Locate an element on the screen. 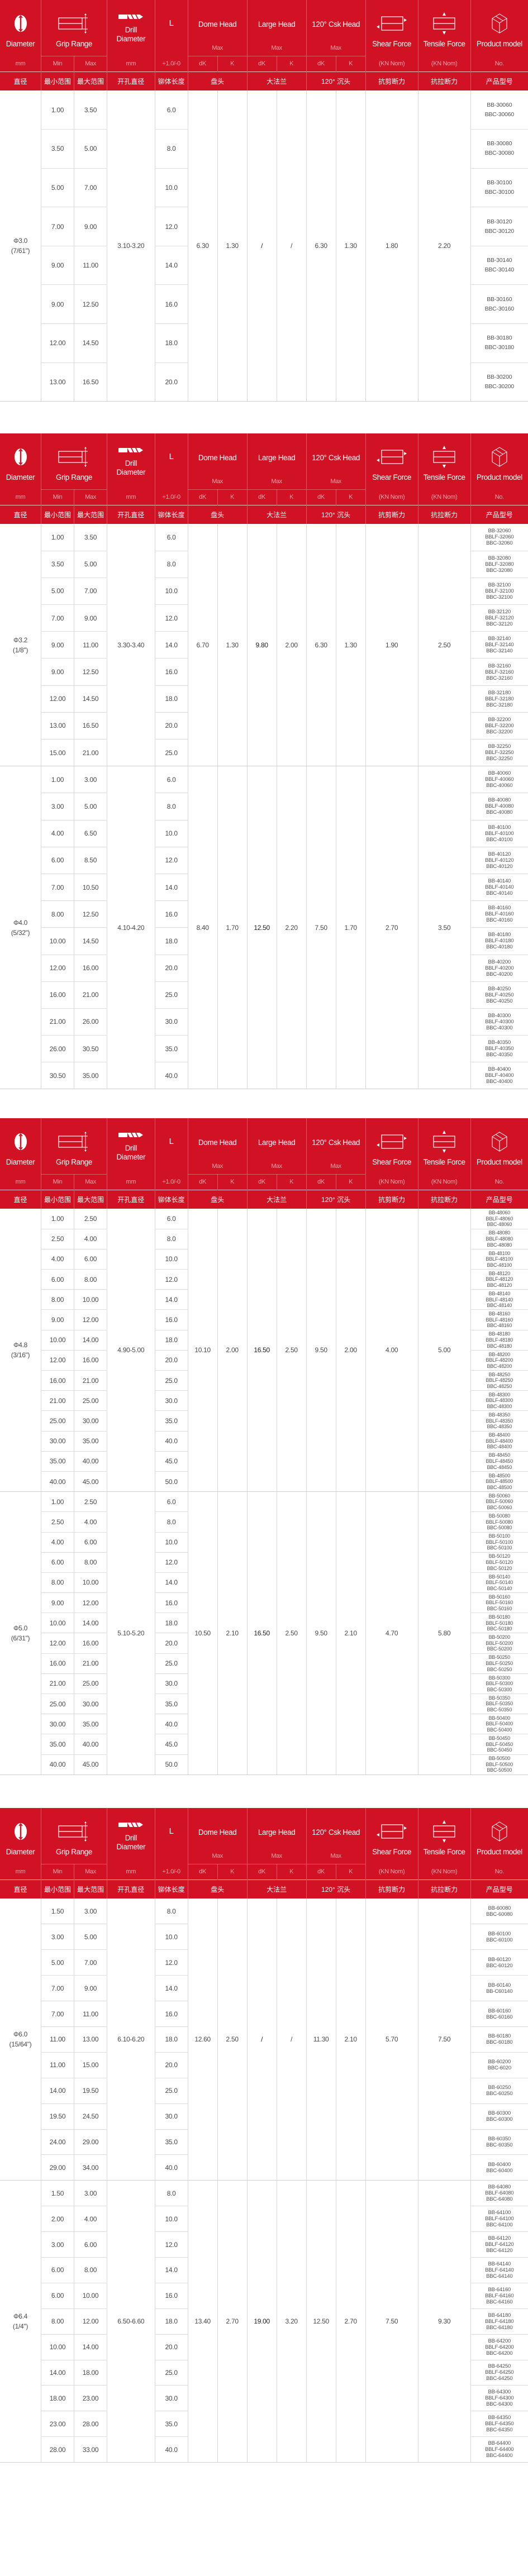 This screenshot has height=2576, width=528. diameter-cell: Φ3.0 (7/61") is located at coordinates (20, 246).